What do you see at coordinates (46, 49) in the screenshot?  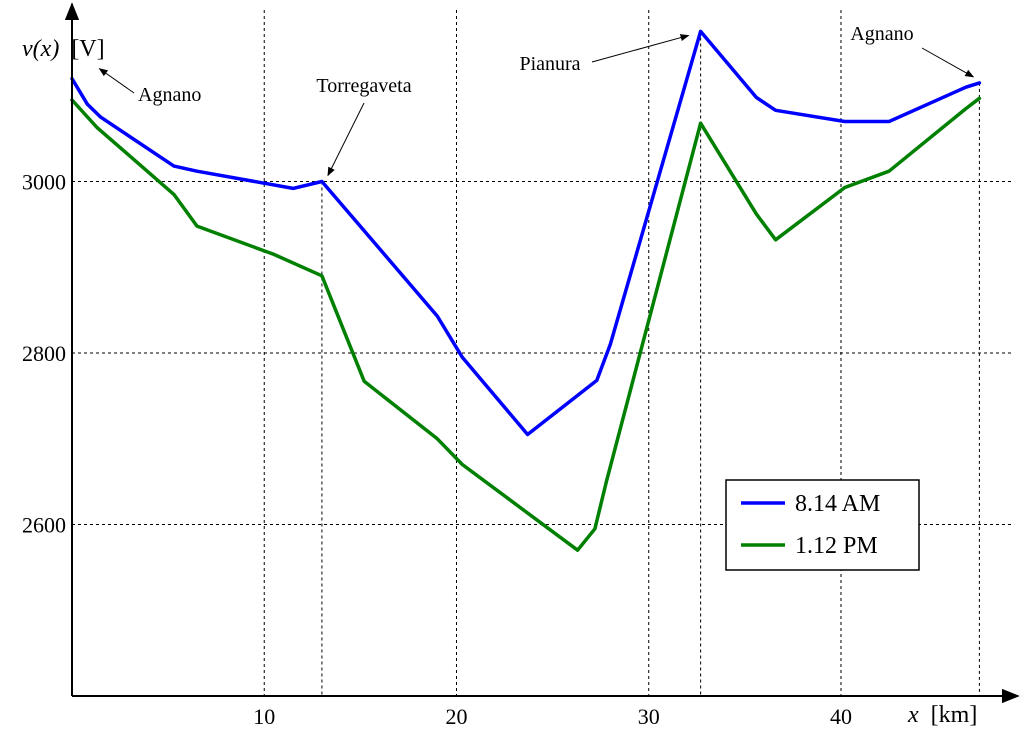 I see `y-label-var-mid: x` at bounding box center [46, 49].